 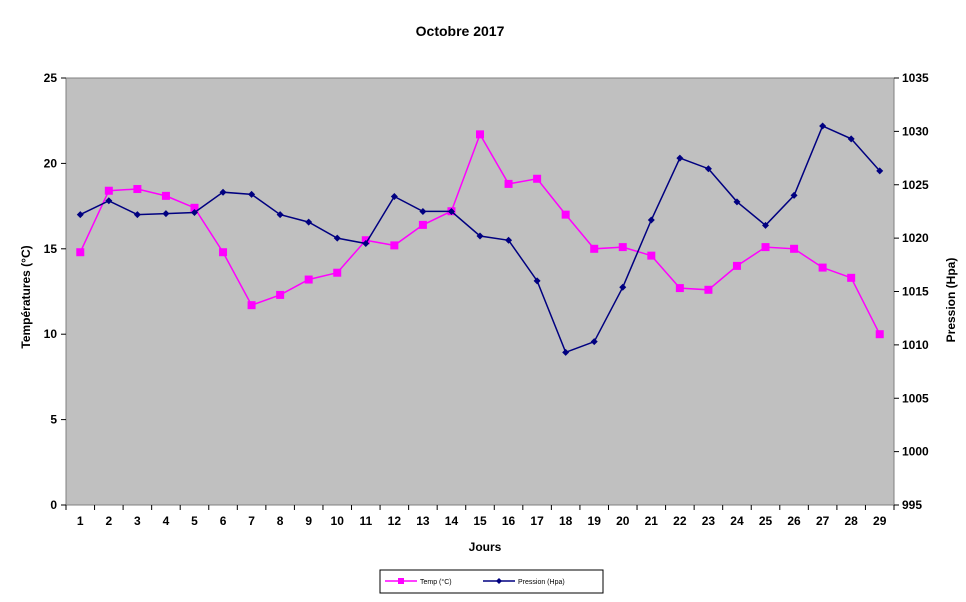 I want to click on x-tick-label: 8, so click(x=280, y=521).